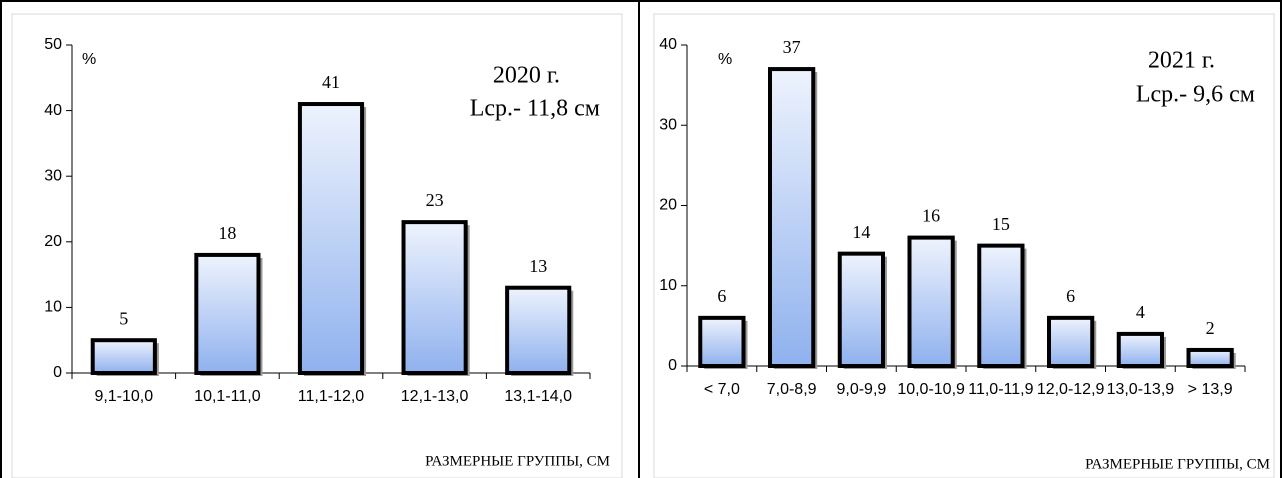 Image resolution: width=1282 pixels, height=478 pixels. Describe the element at coordinates (861, 389) in the screenshot. I see `x-tick-label: 9,0-9,9` at that location.